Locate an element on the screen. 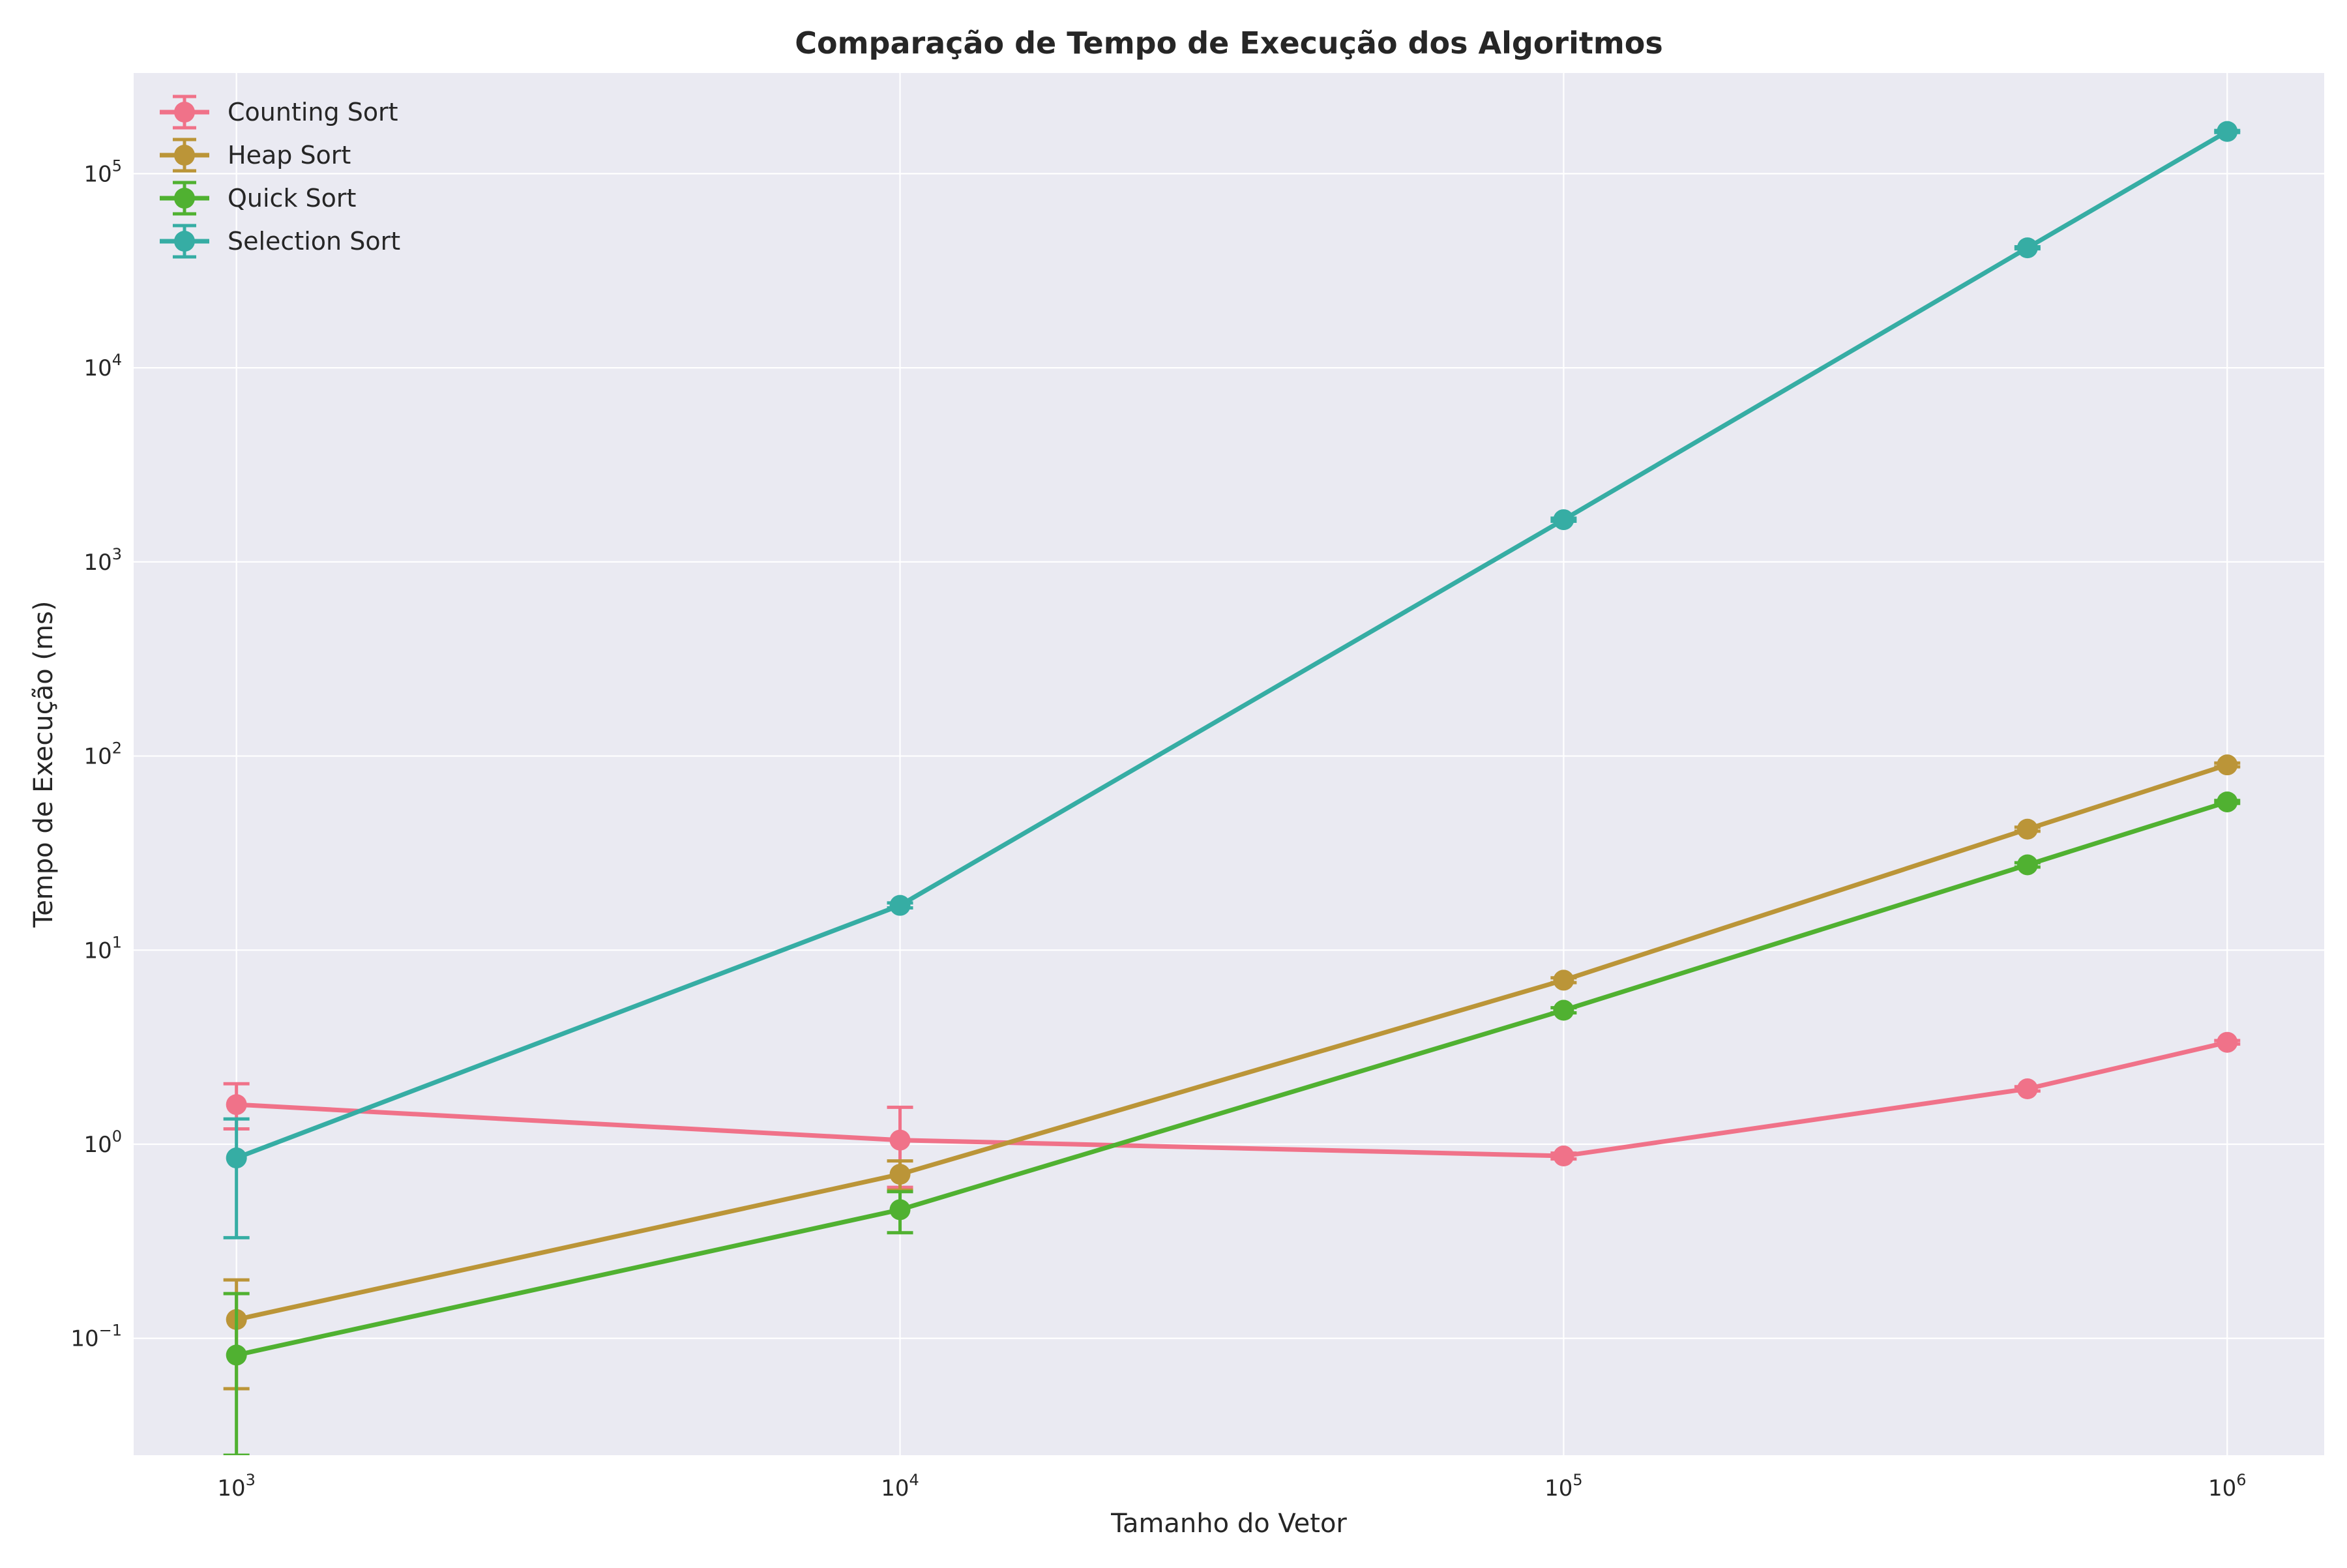  legend-item: Selection Sort is located at coordinates (280, 242).